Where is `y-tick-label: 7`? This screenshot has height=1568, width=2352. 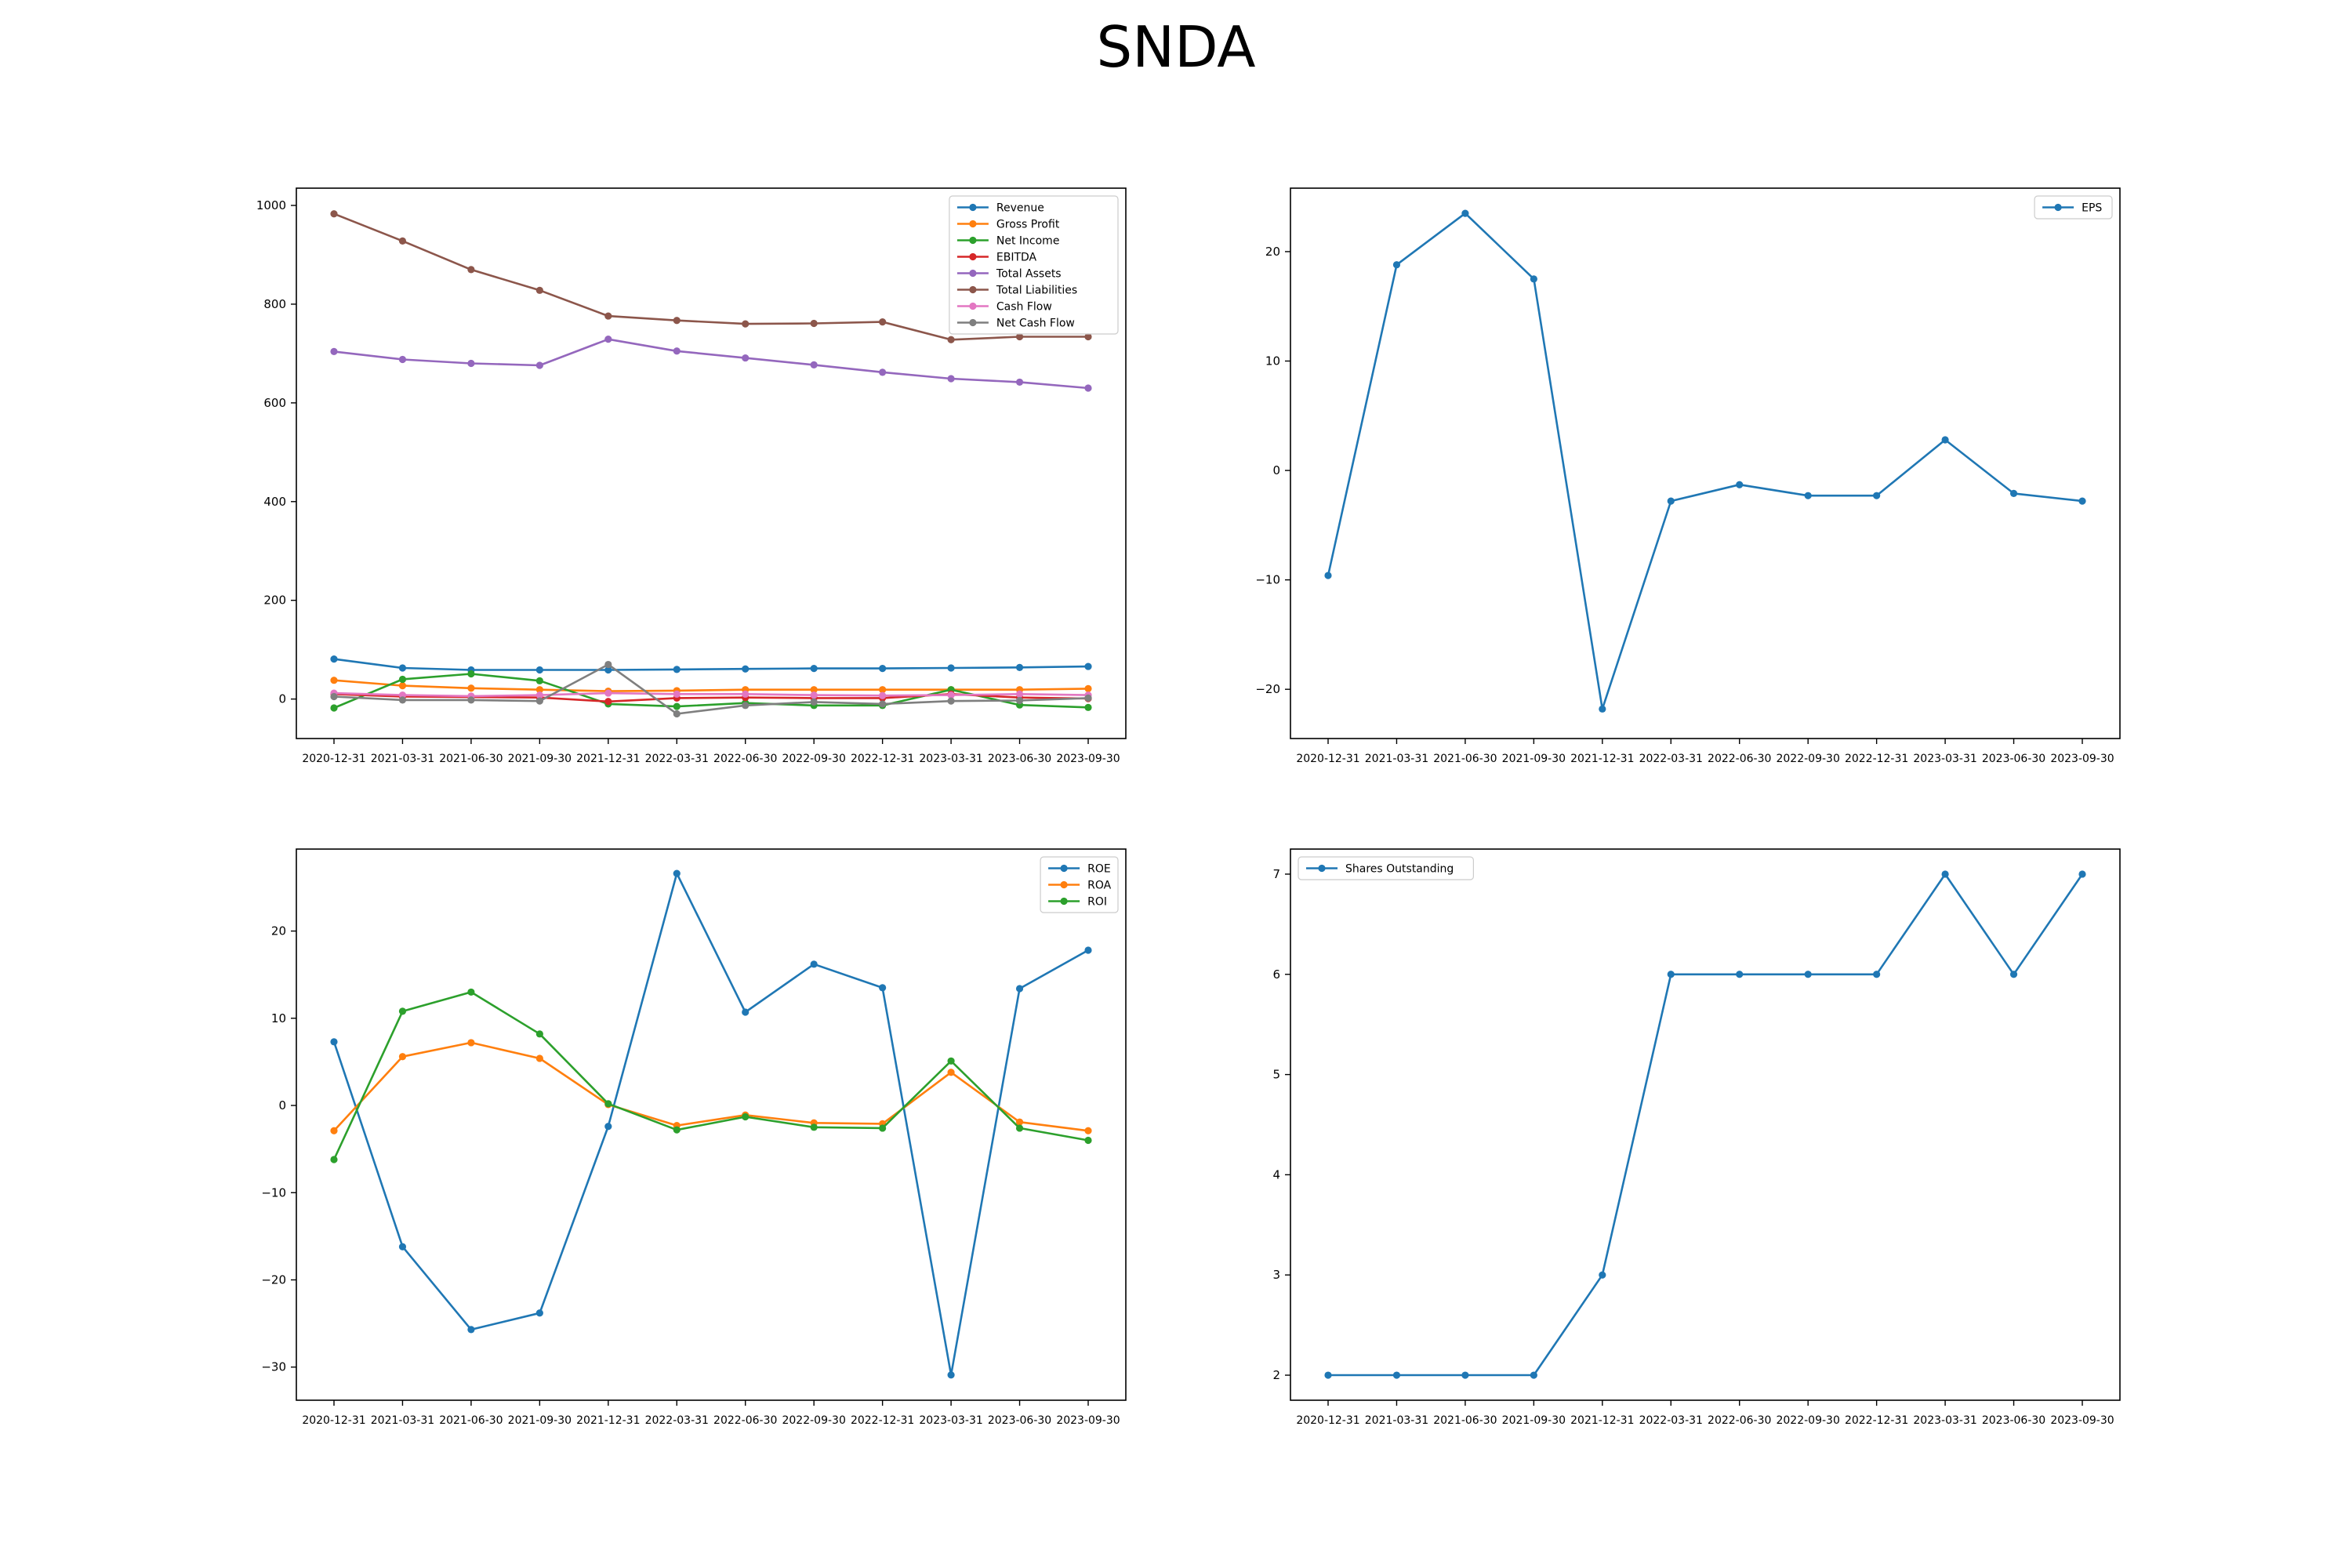 y-tick-label: 7 is located at coordinates (1276, 874).